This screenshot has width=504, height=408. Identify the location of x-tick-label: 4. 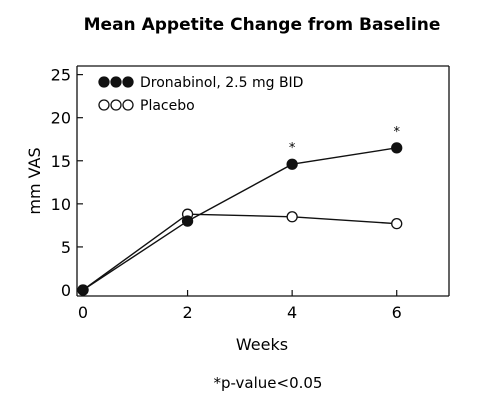
(292, 312).